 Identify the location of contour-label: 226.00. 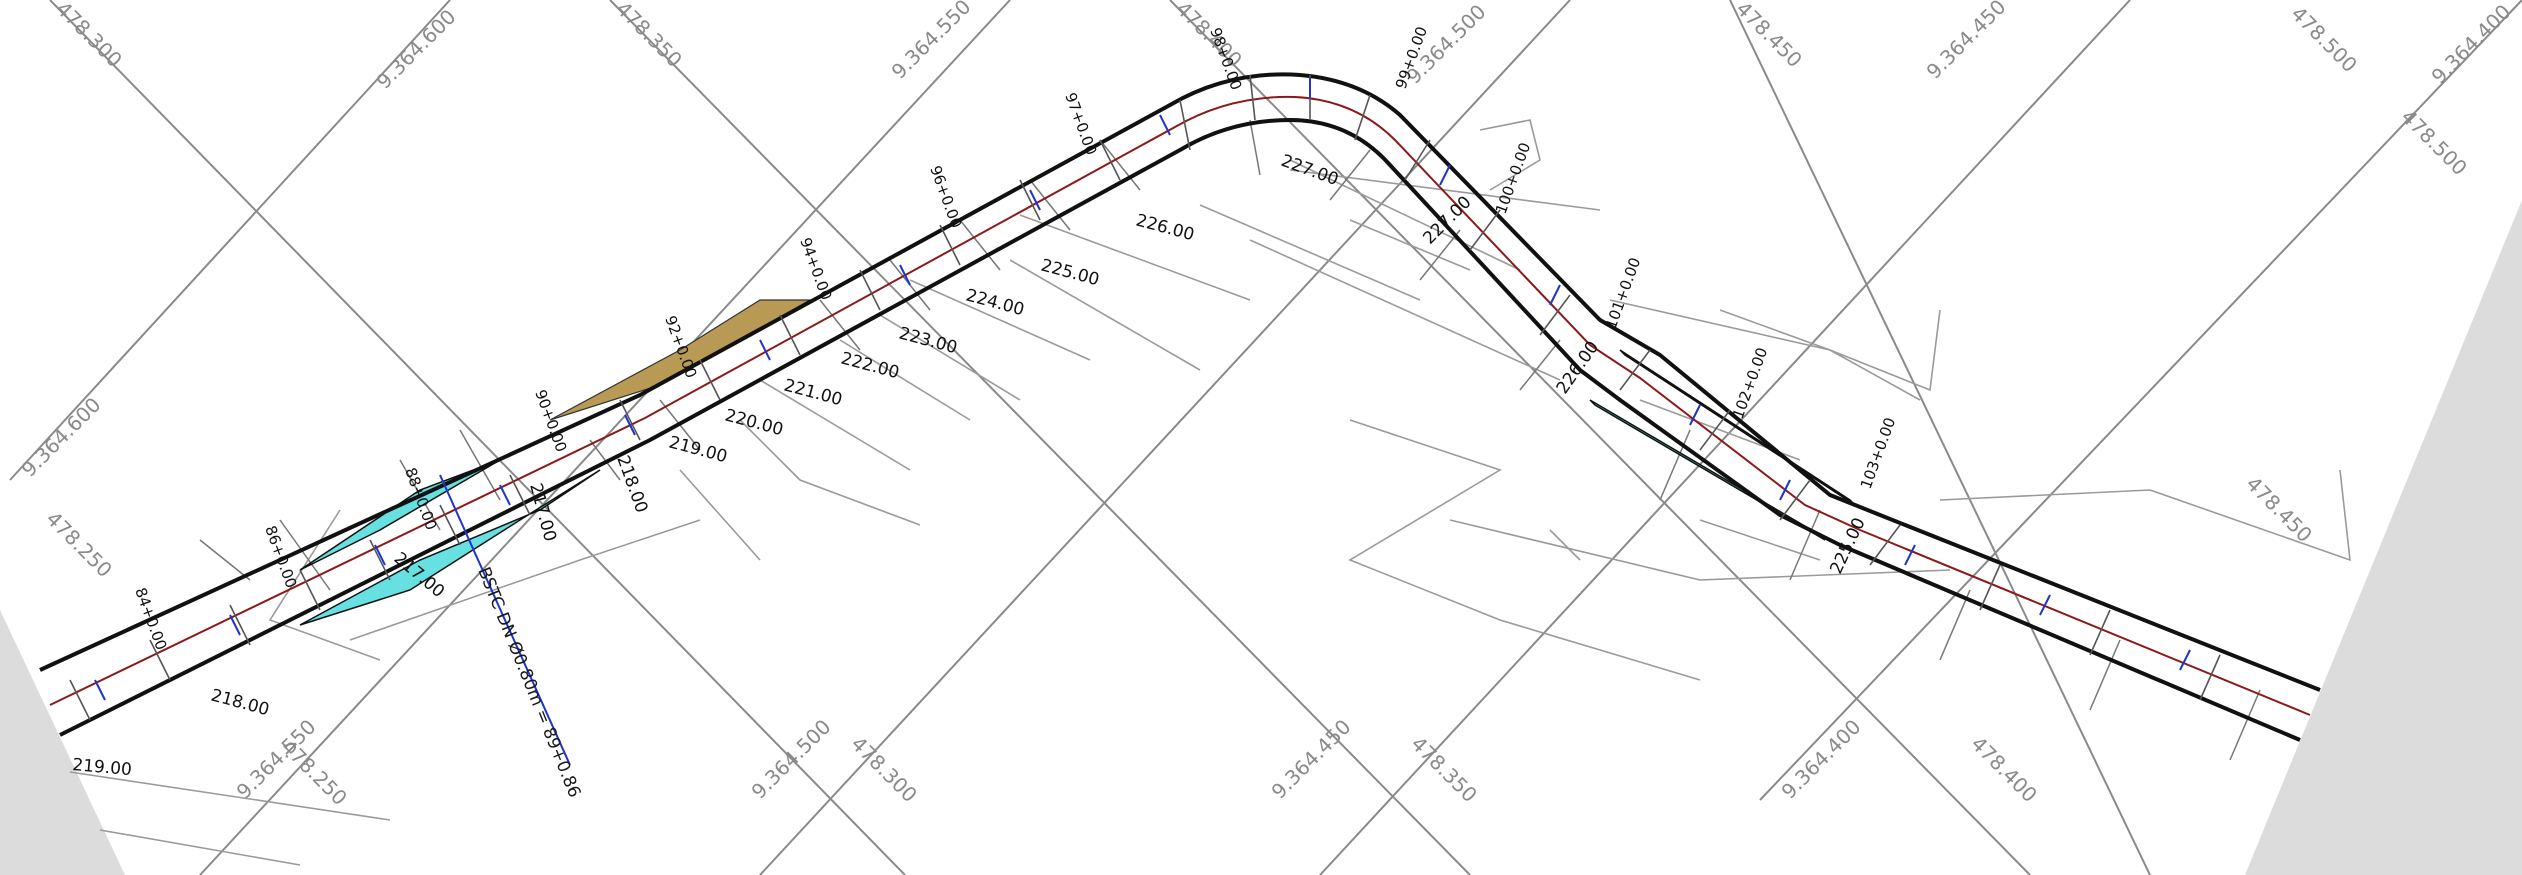
(1165, 228).